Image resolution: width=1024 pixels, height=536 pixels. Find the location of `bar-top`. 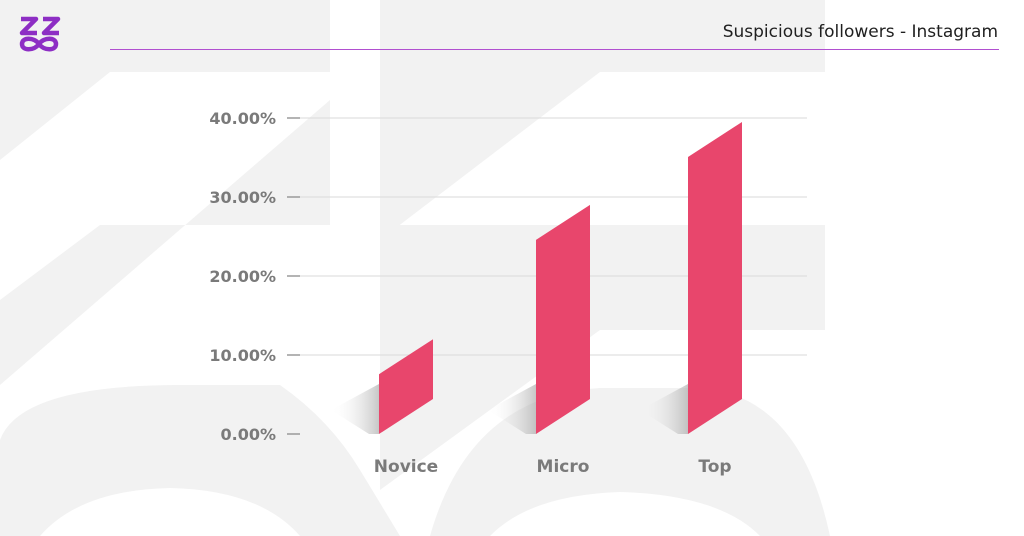

bar-top is located at coordinates (715, 277).